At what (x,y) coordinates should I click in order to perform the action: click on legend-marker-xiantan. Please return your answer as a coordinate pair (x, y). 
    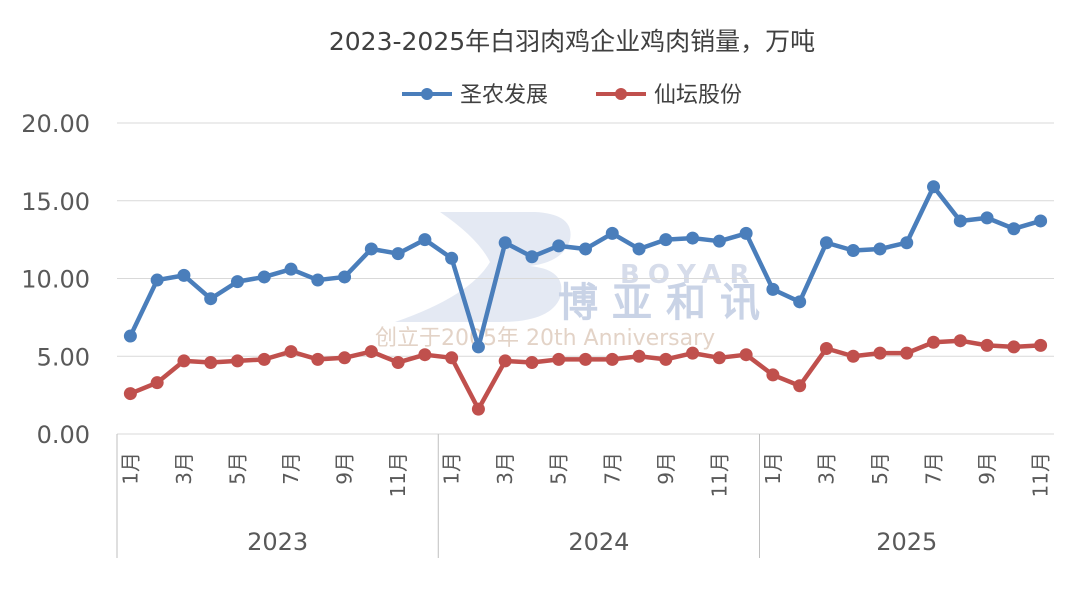
    Looking at the image, I should click on (621, 94).